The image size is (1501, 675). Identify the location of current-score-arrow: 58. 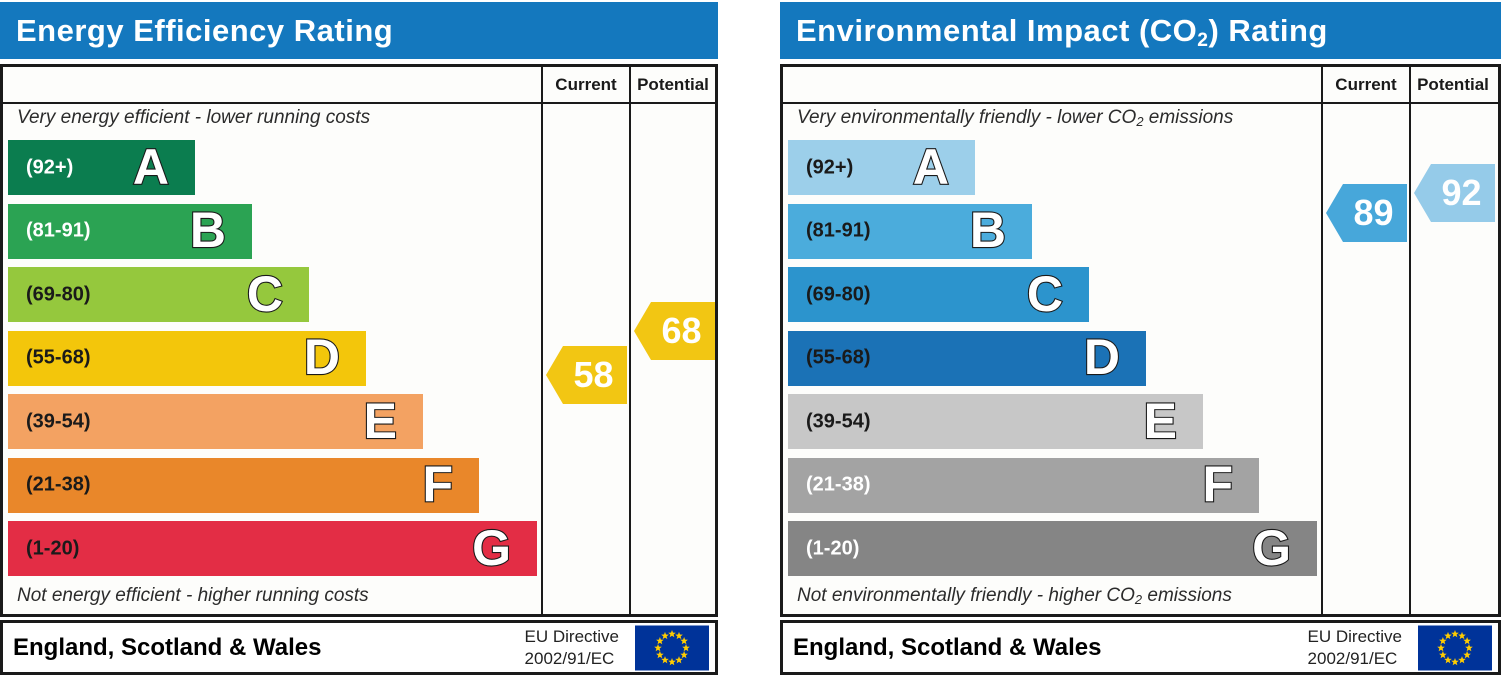
(586, 375).